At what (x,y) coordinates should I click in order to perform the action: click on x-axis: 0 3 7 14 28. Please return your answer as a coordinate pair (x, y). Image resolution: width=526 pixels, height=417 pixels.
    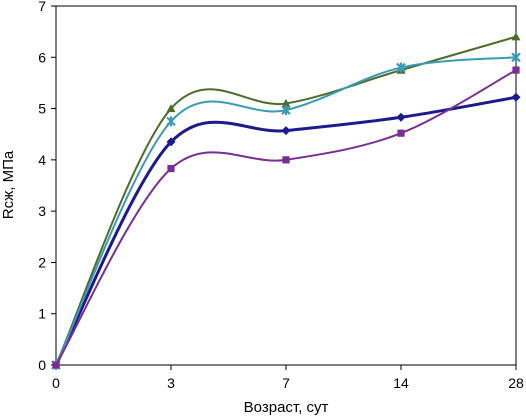
    Looking at the image, I should click on (288, 378).